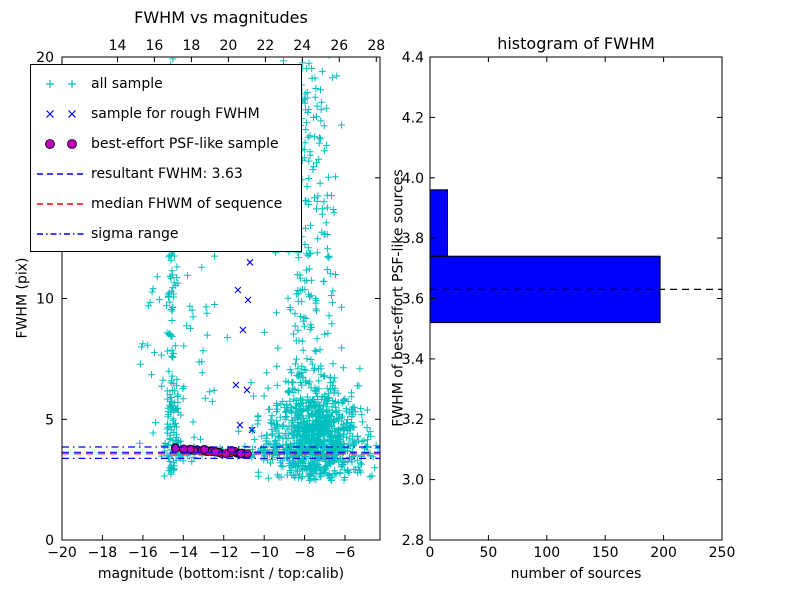 This screenshot has width=800, height=600. Describe the element at coordinates (304, 553) in the screenshot. I see `x-tick-label: −8` at that location.